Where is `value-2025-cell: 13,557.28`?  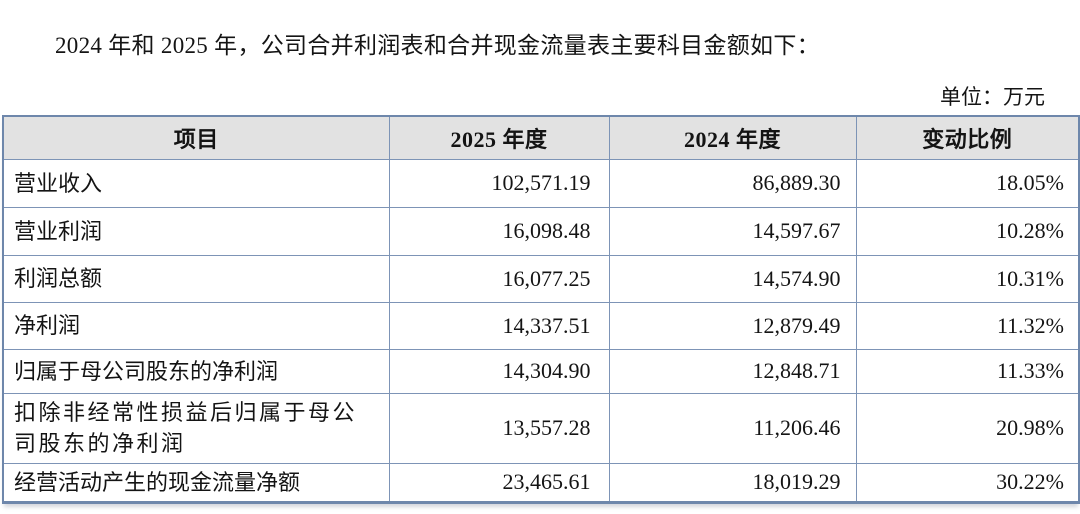 value-2025-cell: 13,557.28 is located at coordinates (499, 428).